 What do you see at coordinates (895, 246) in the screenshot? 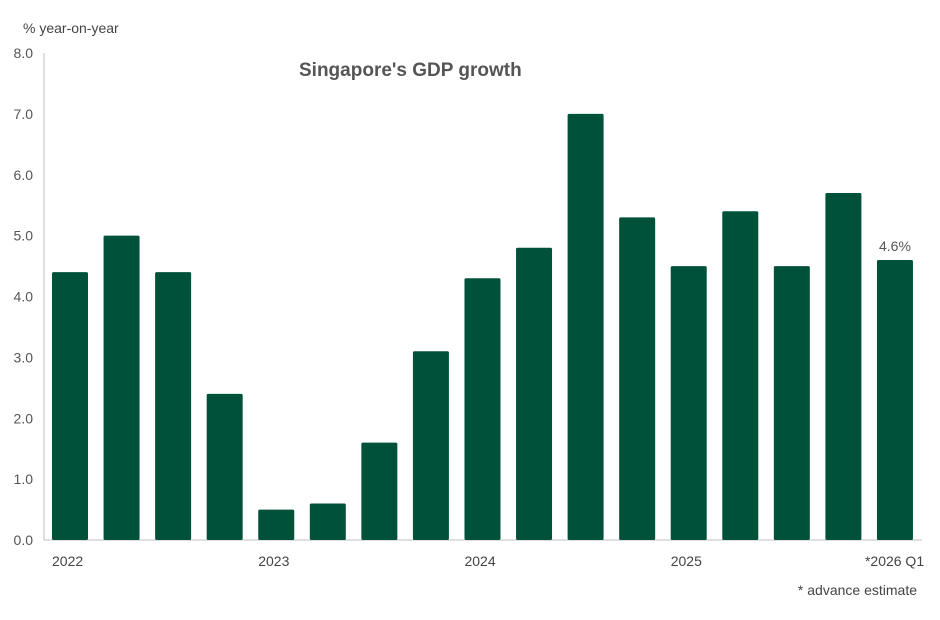
I see `data-label: 4.6%` at bounding box center [895, 246].